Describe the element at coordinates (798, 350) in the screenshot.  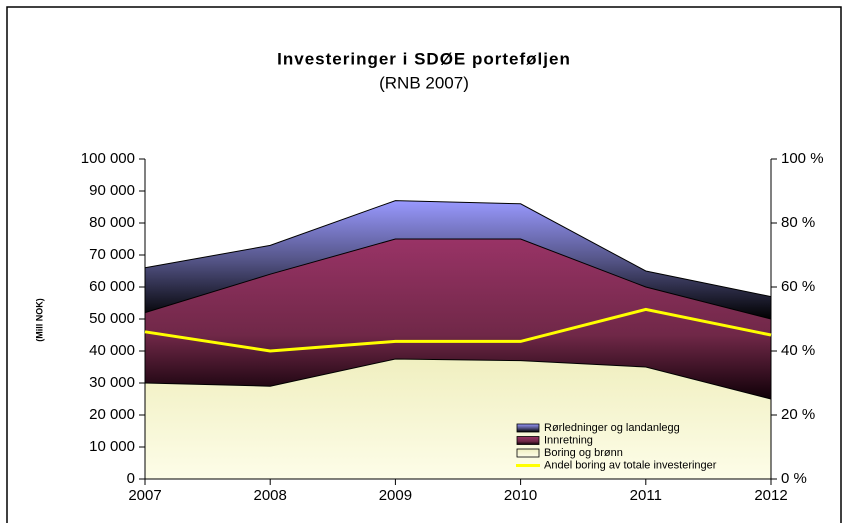
I see `y2-tick-label: 40 %` at that location.